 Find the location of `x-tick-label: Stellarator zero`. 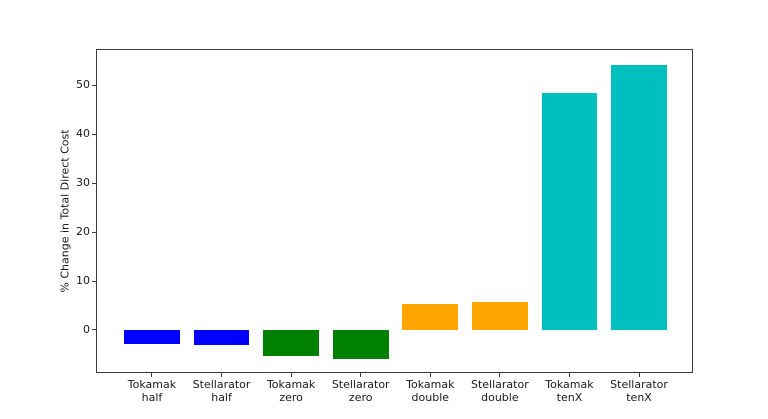

x-tick-label: Stellarator zero is located at coordinates (360, 391).